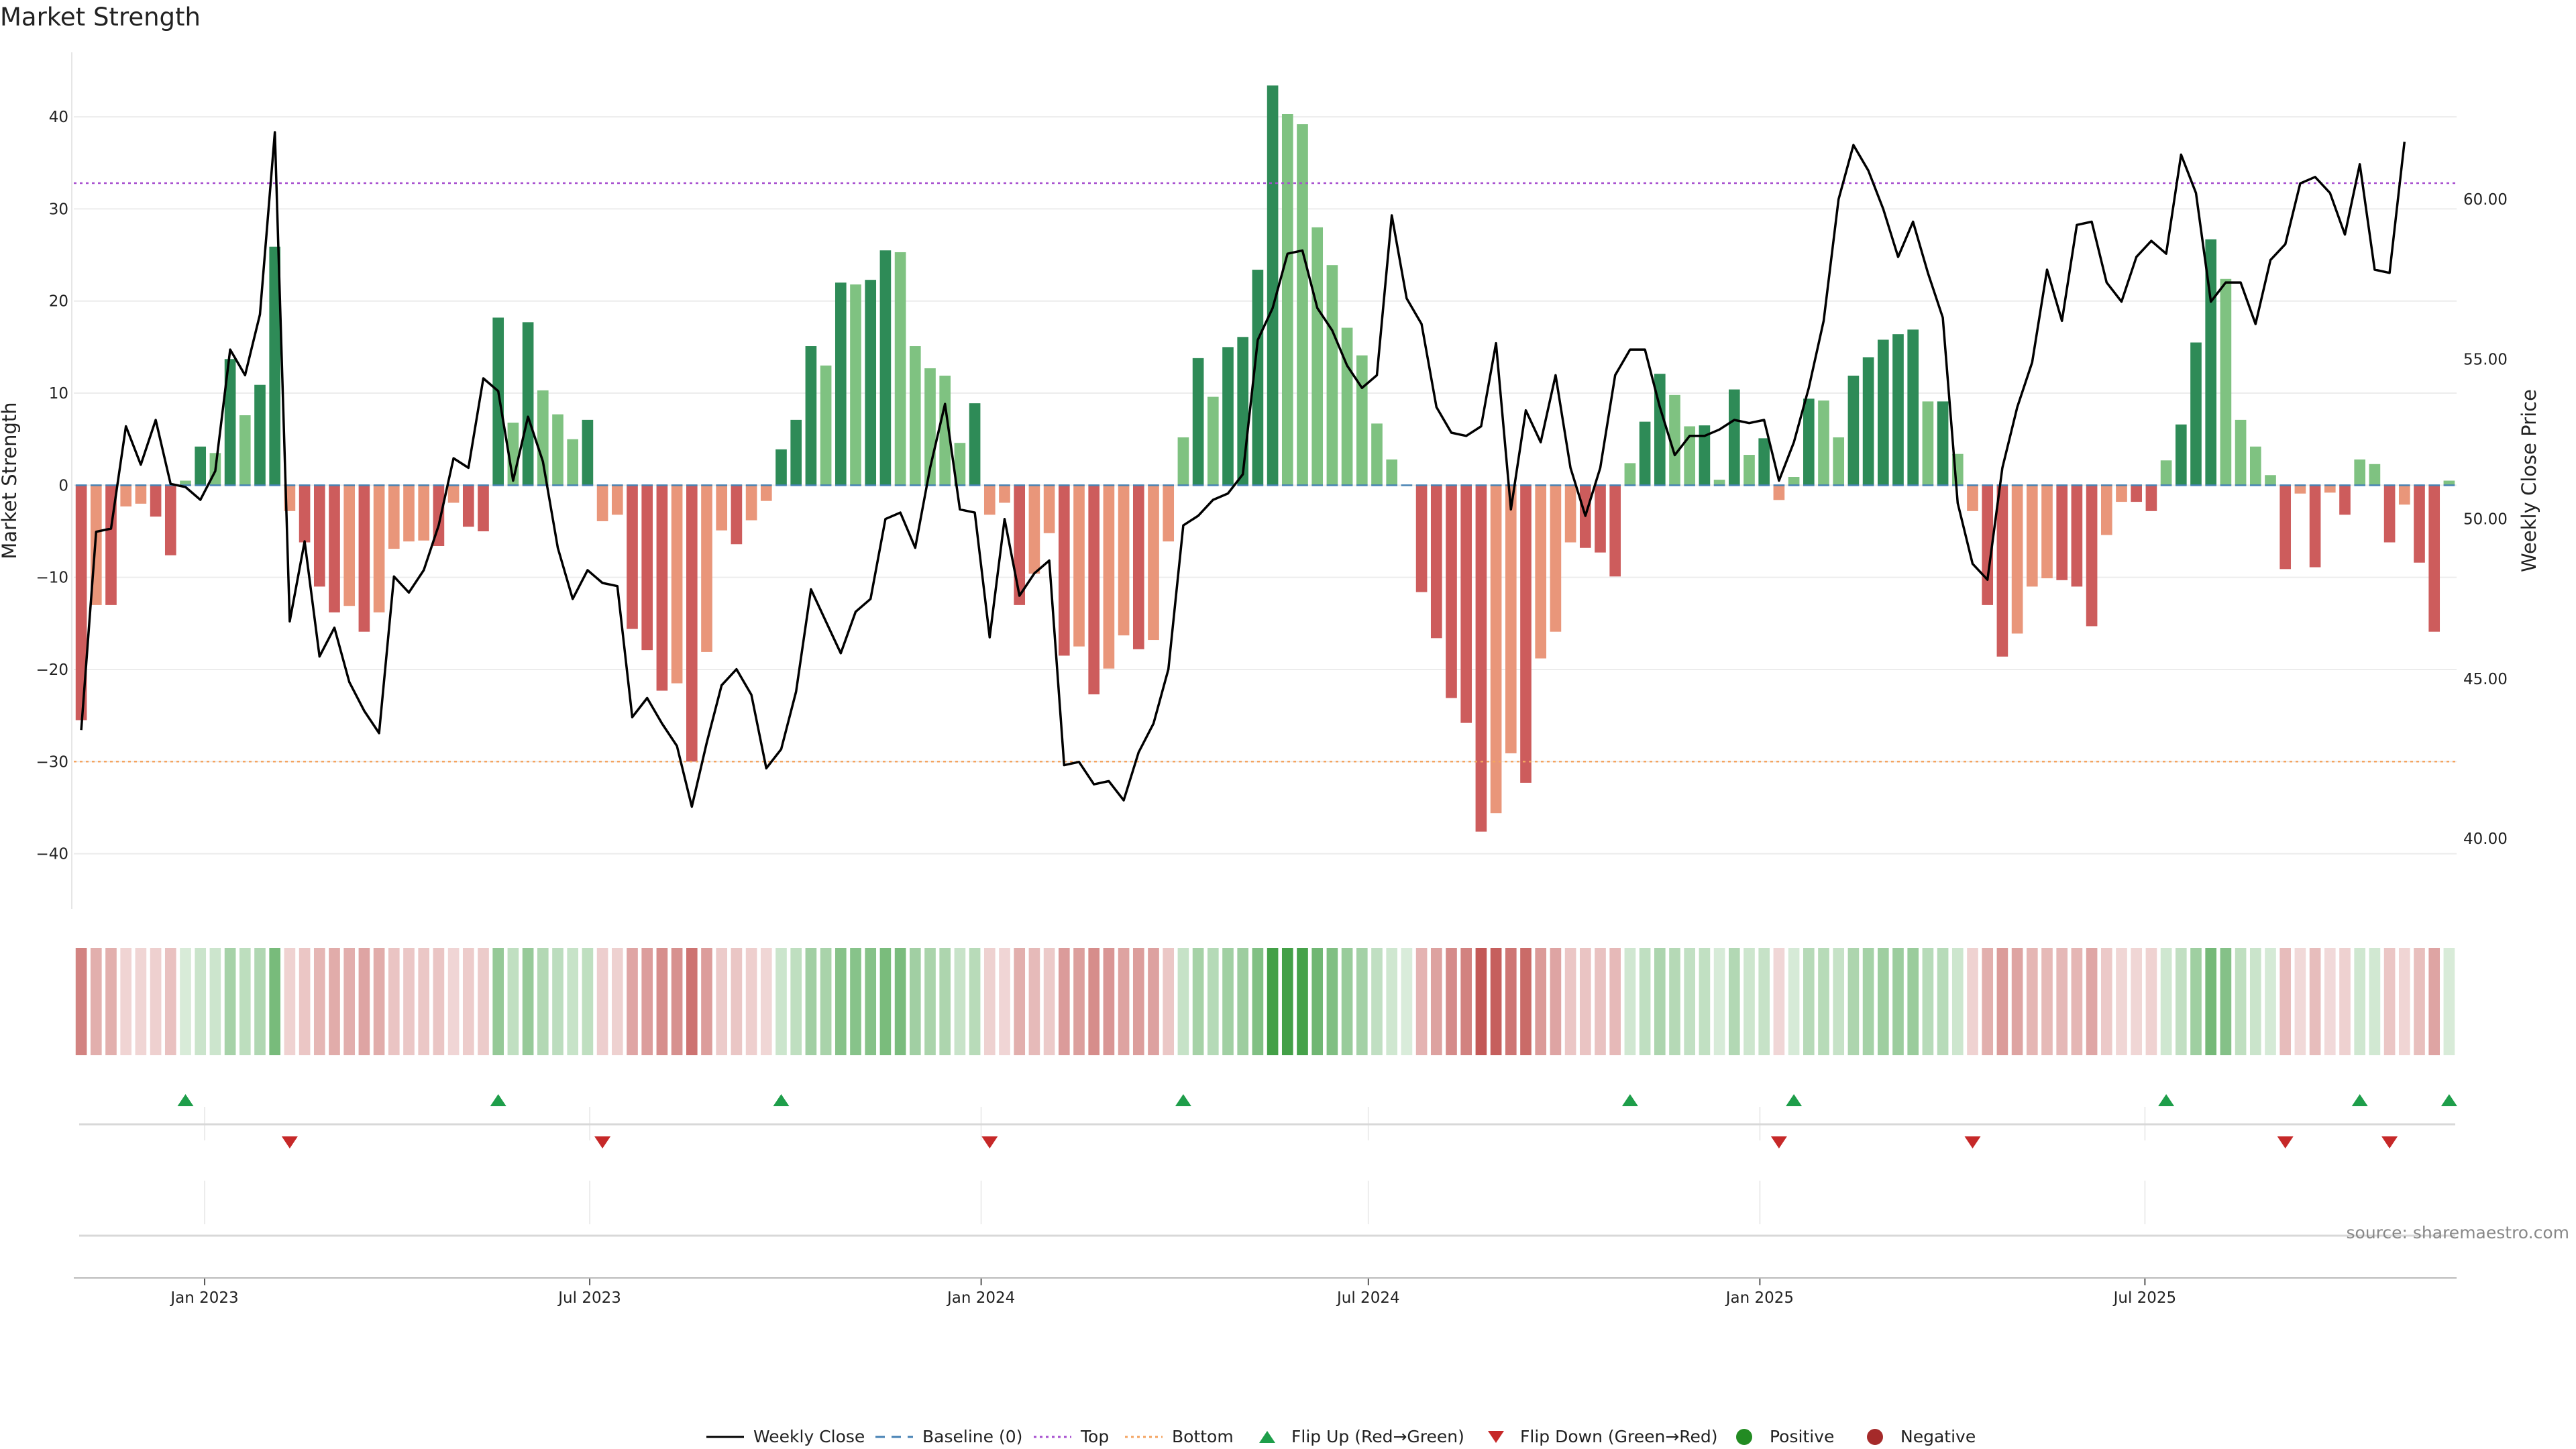 The height and width of the screenshot is (1449, 2576). Describe the element at coordinates (52, 762) in the screenshot. I see `y-tick-label: −30` at that location.